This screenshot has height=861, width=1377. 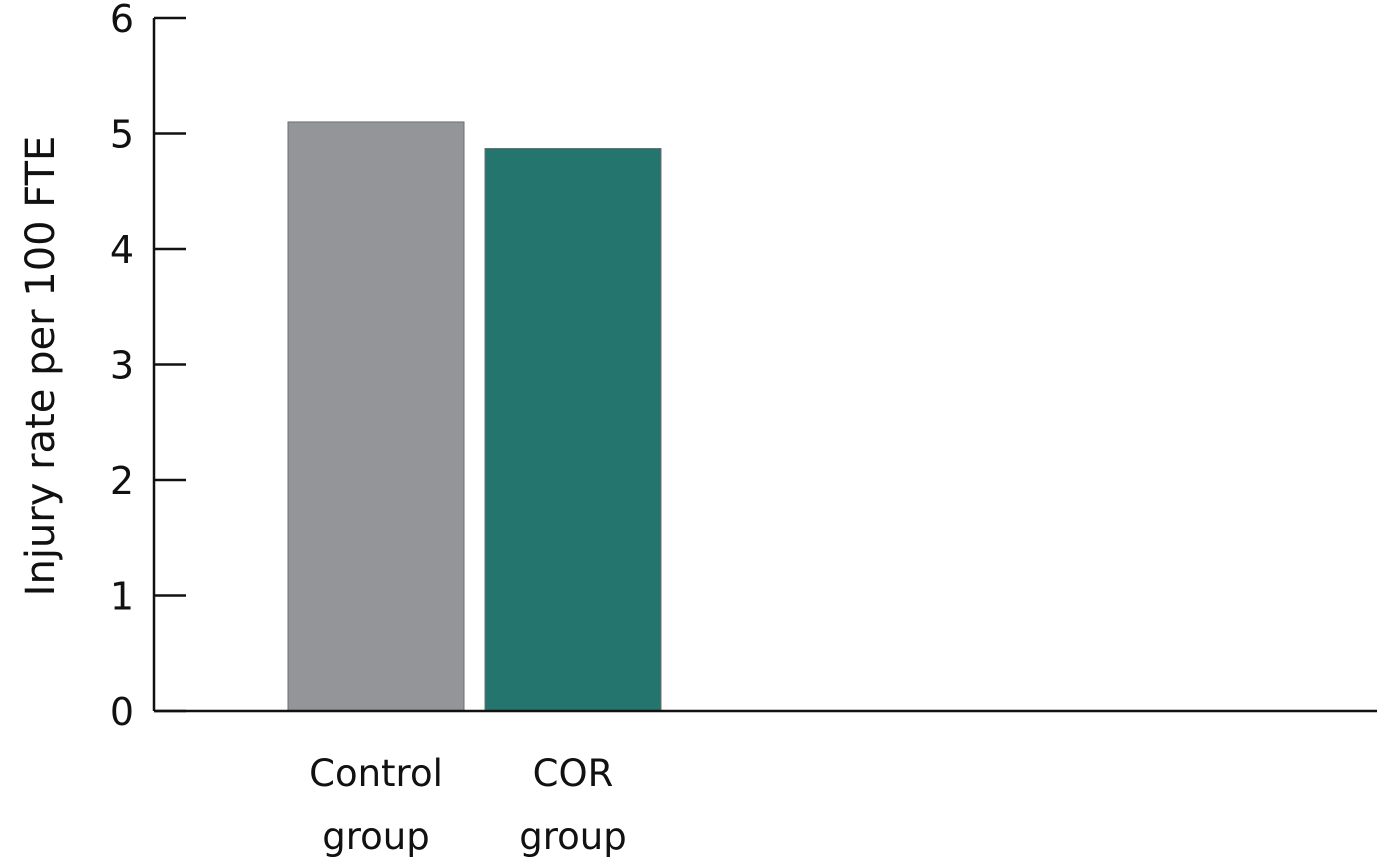 What do you see at coordinates (122, 20) in the screenshot?
I see `y-tick-label-6: 6` at bounding box center [122, 20].